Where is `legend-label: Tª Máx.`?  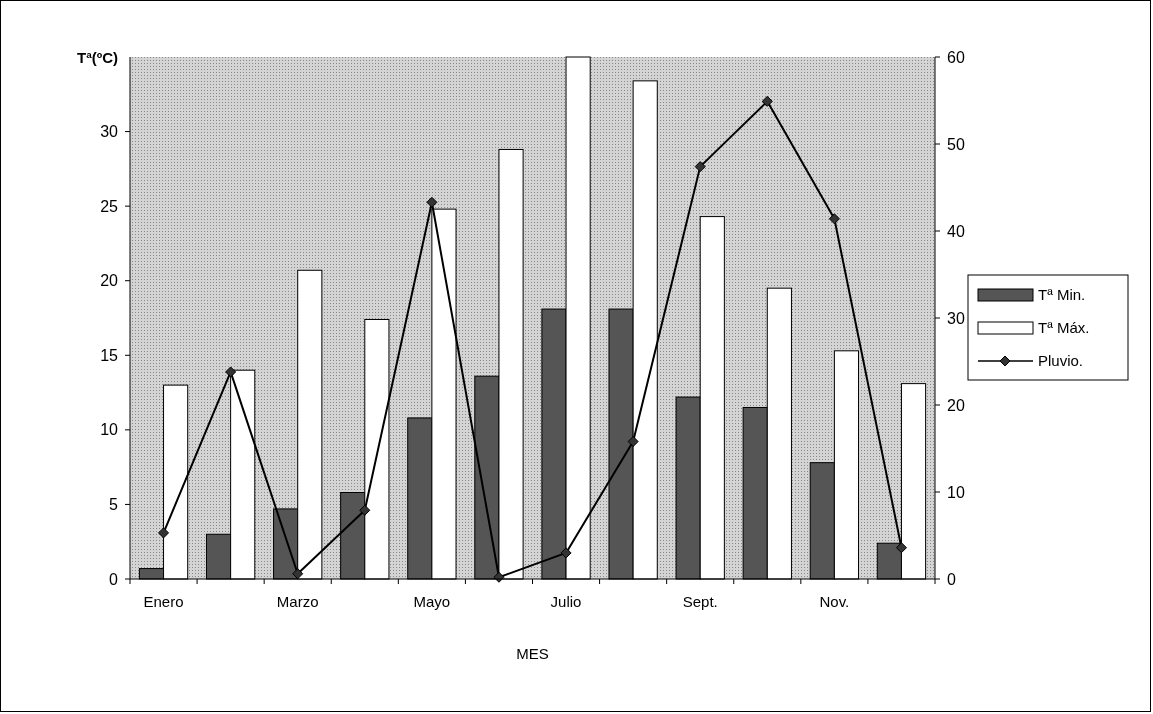 legend-label: Tª Máx. is located at coordinates (1064, 328).